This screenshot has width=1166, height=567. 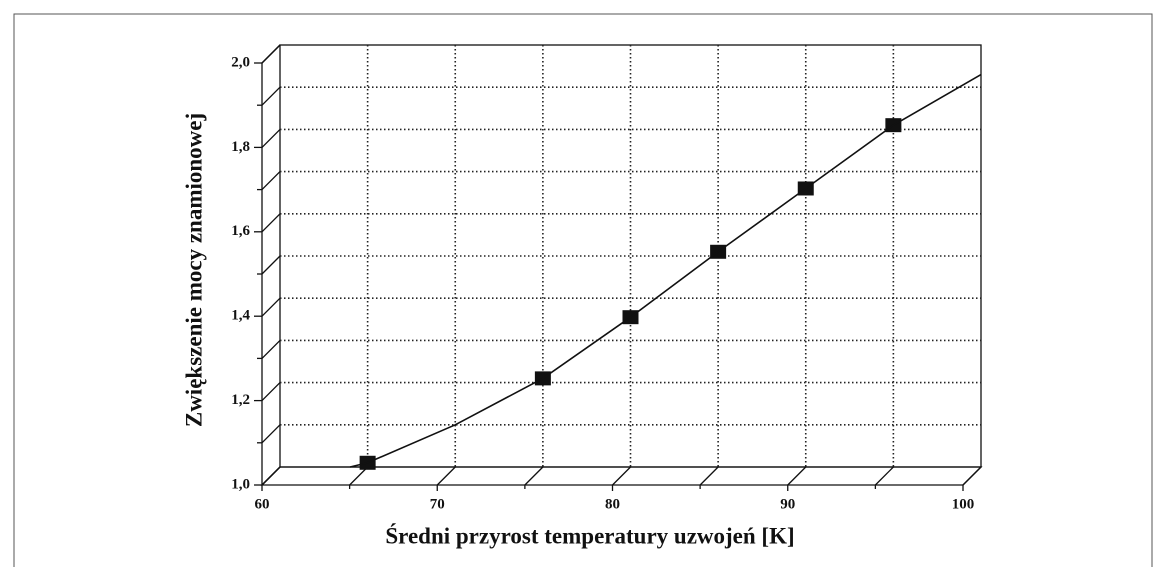 I want to click on x-tick-label: 70, so click(x=437, y=504).